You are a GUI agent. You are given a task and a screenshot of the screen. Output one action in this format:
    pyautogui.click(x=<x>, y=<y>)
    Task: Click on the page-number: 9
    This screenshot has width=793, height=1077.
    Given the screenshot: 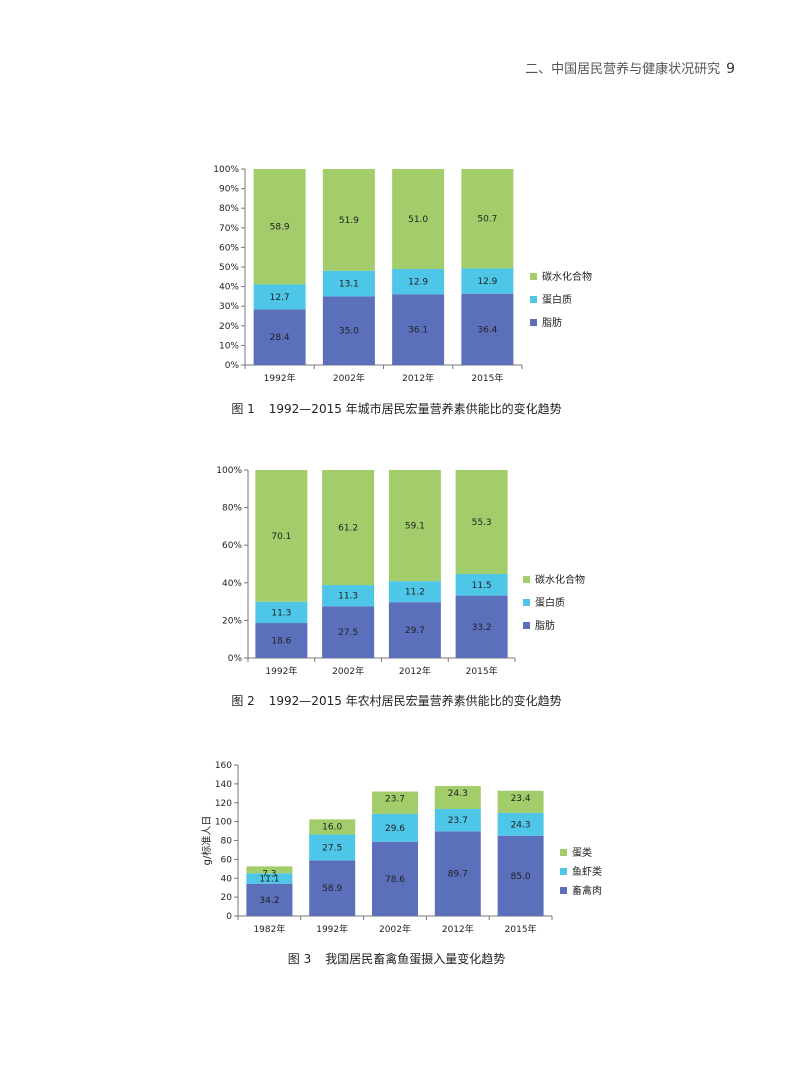 What is the action you would take?
    pyautogui.click(x=730, y=69)
    